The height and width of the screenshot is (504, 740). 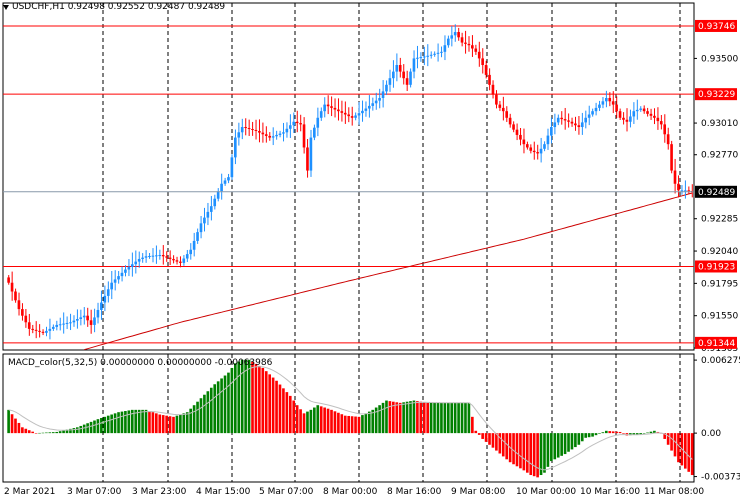 I want to click on time-axis-label: 10 Mar 00:00, so click(x=546, y=492).